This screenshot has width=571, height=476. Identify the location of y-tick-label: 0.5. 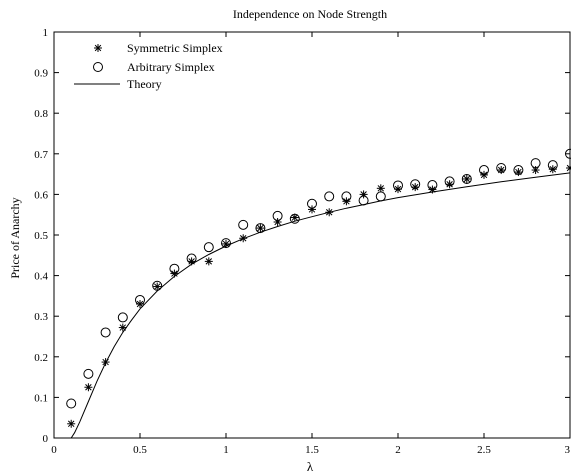
(41, 236).